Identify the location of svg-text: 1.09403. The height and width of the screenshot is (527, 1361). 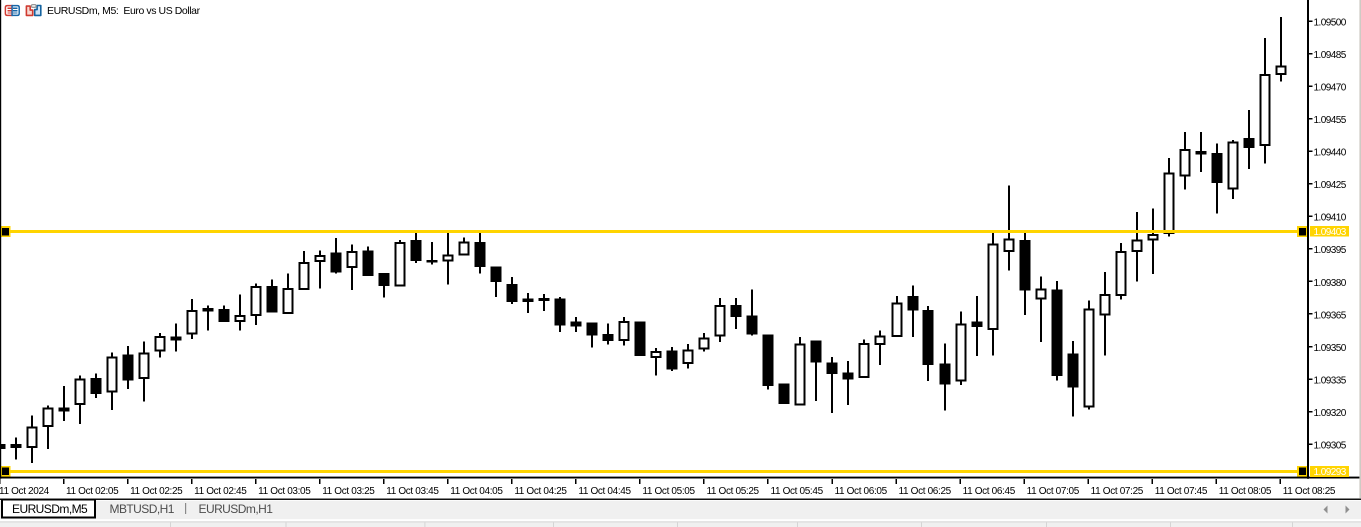
(1330, 232).